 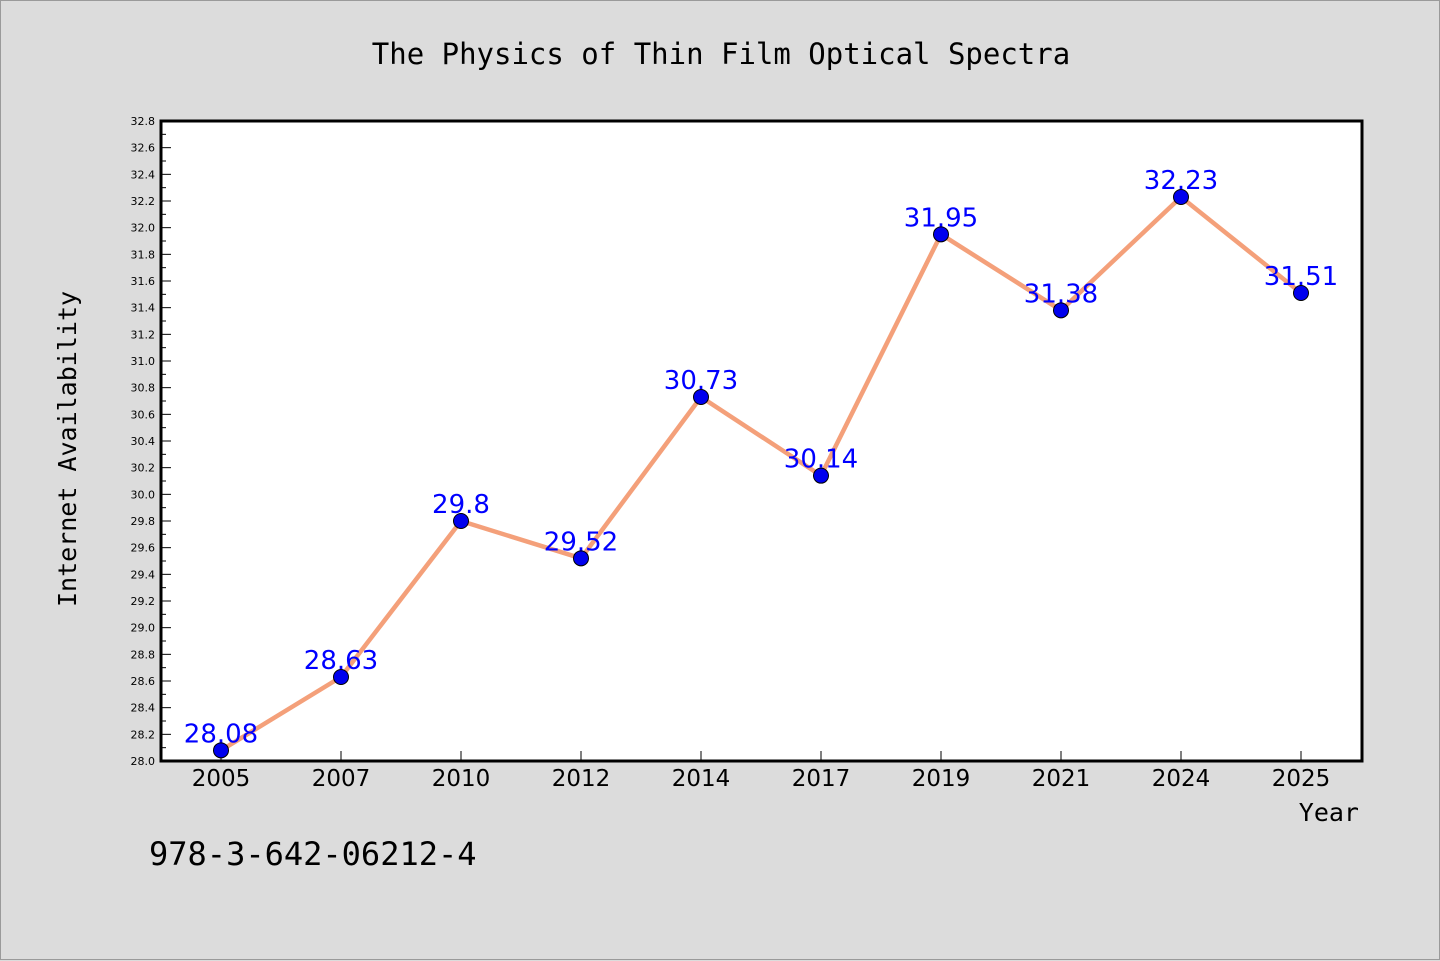 I want to click on y-tick-label: 29.0, so click(x=143, y=628).